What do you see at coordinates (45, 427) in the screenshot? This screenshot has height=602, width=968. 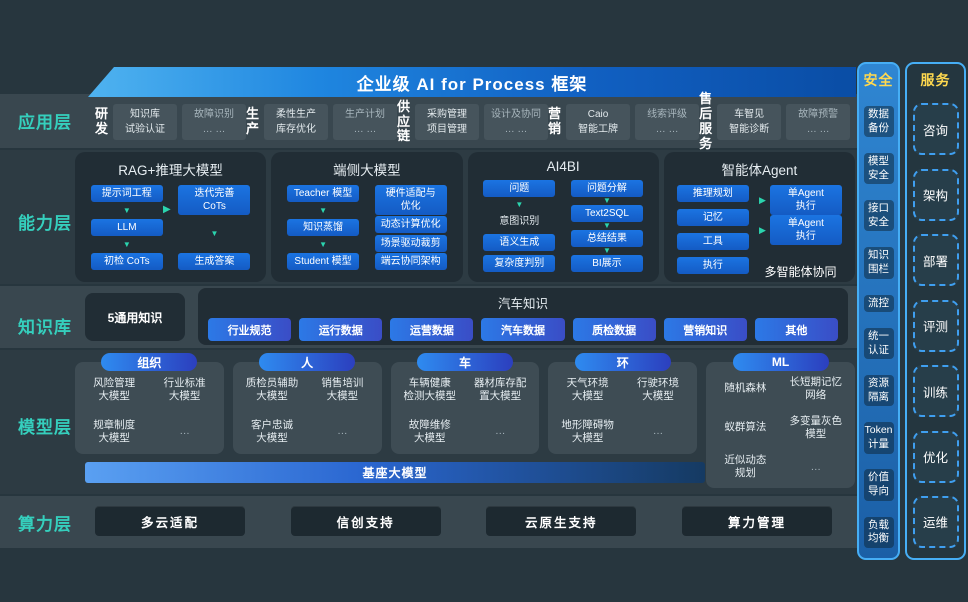 I see `layer-label-model: 模型层` at bounding box center [45, 427].